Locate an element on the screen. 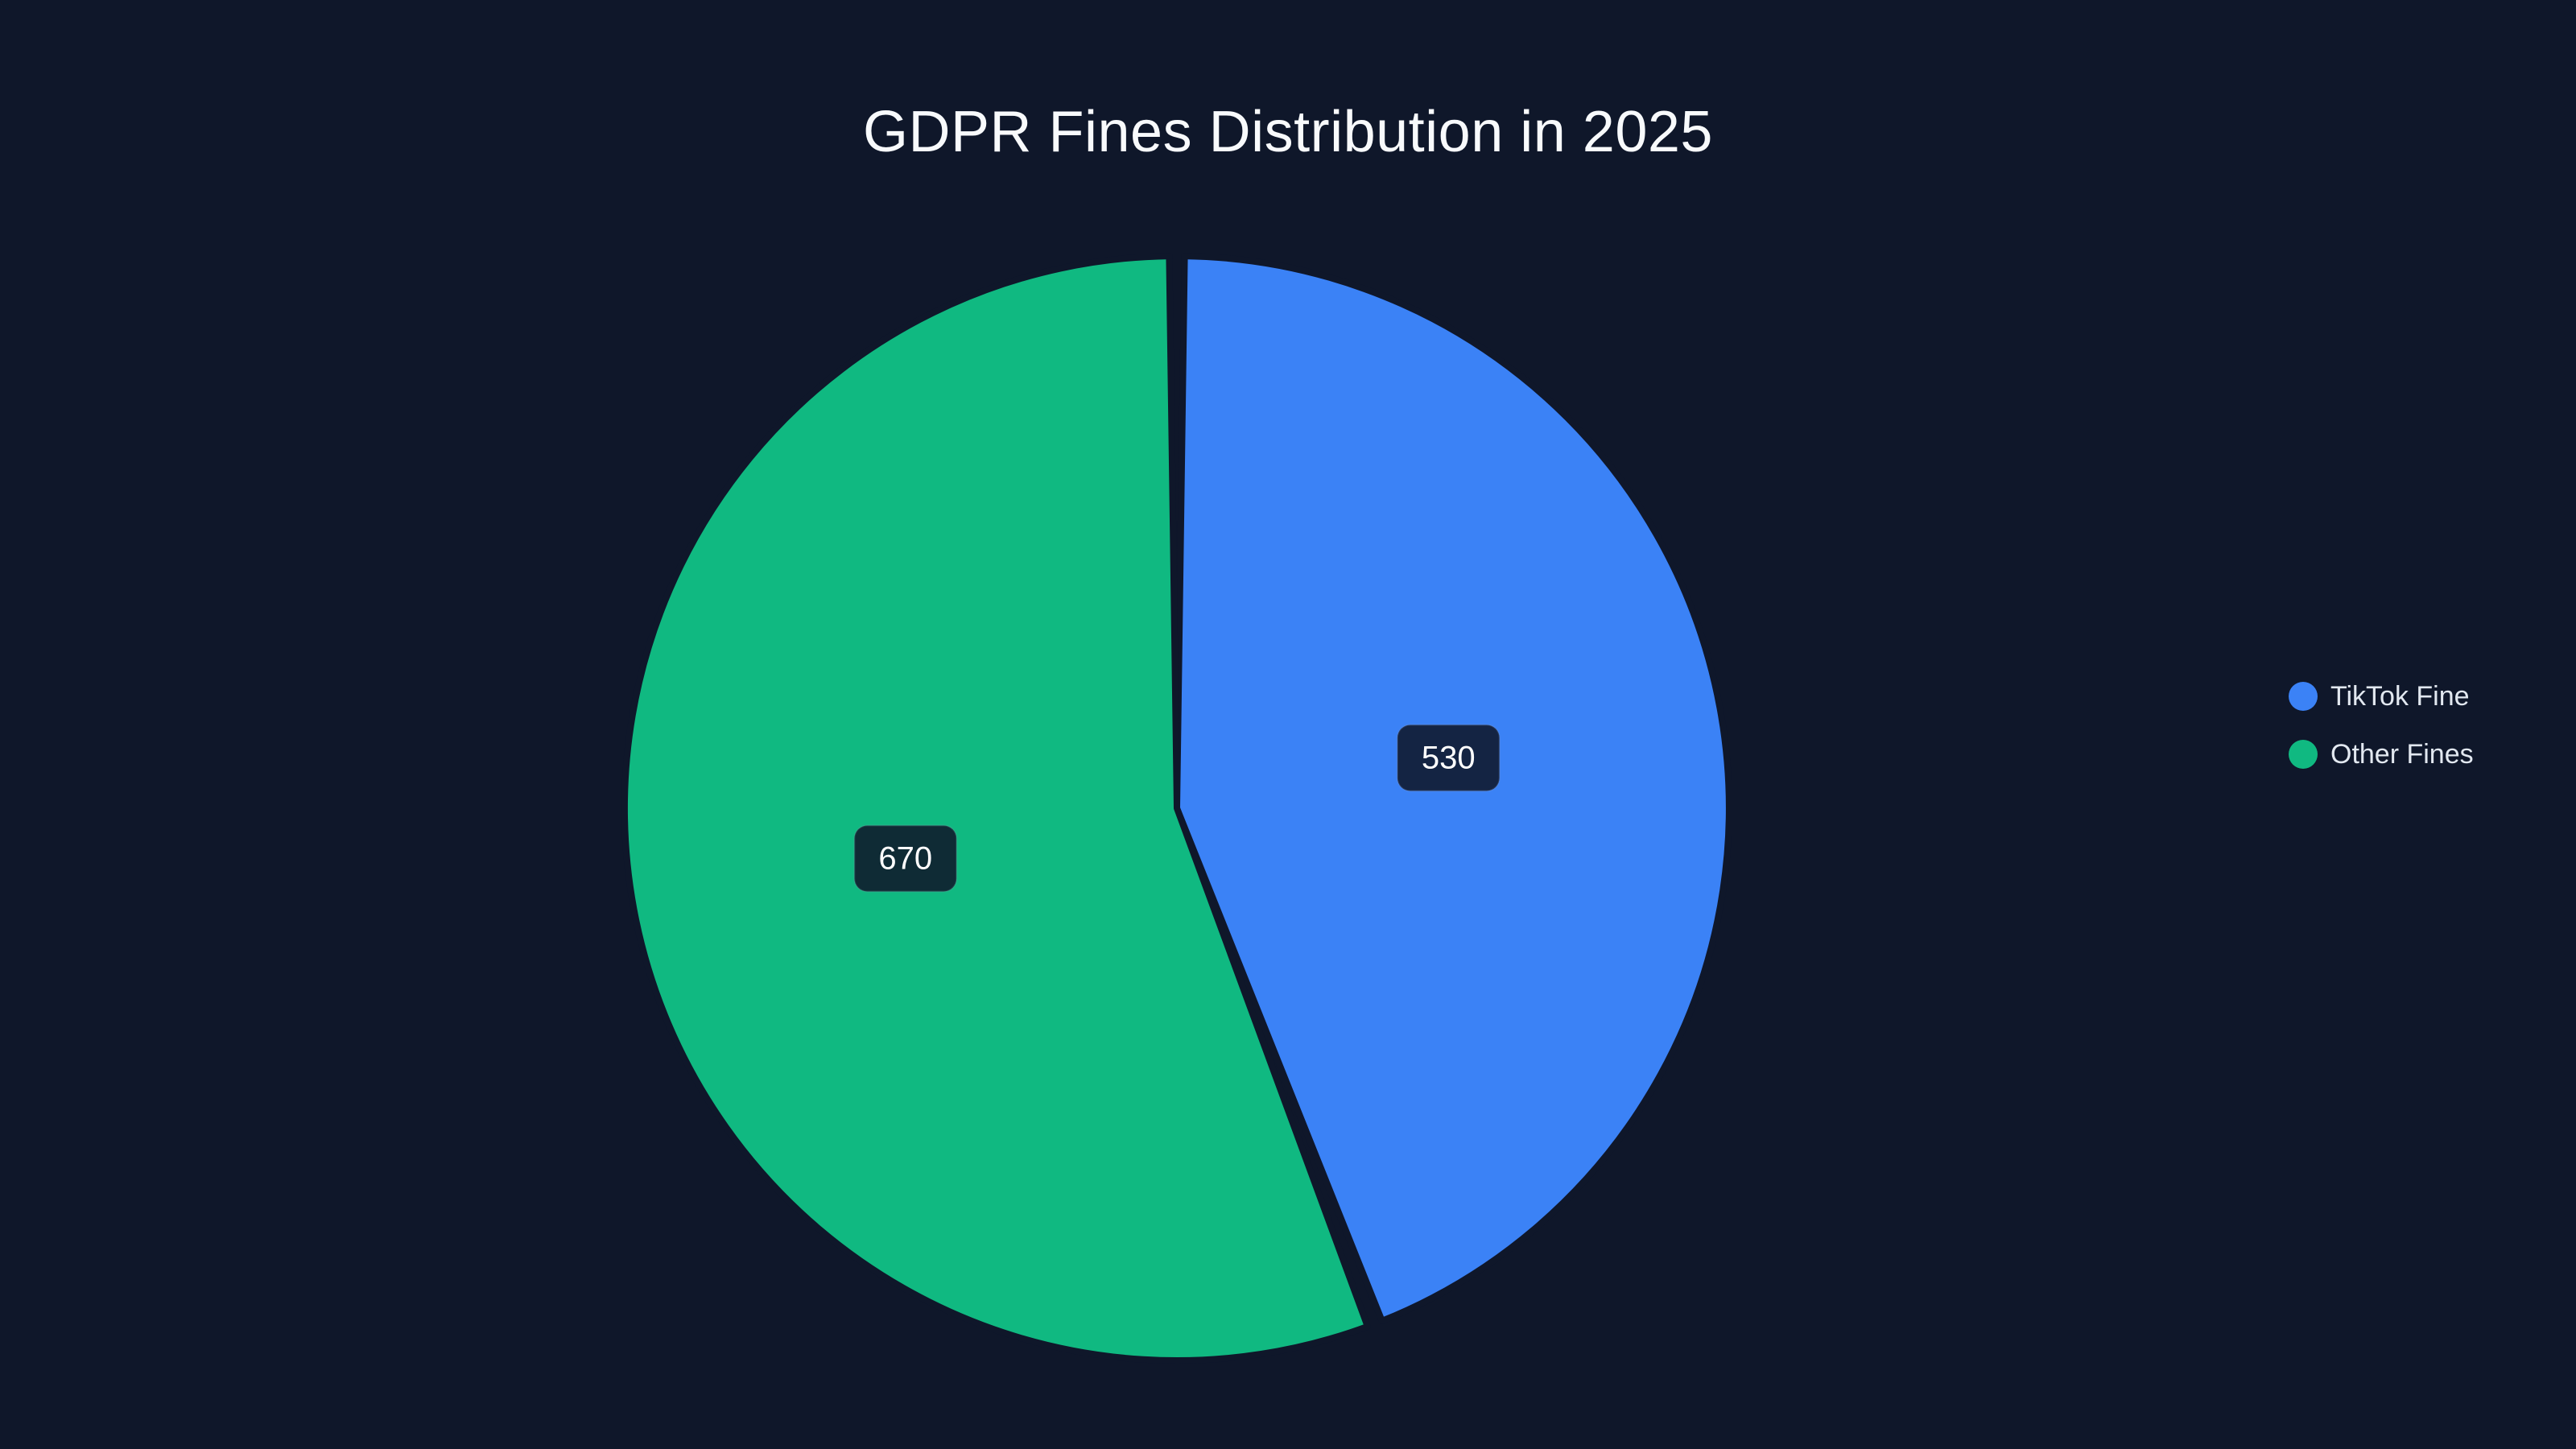 Image resolution: width=2576 pixels, height=1449 pixels. legend: TikTok Fine Other Fines is located at coordinates (2381, 725).